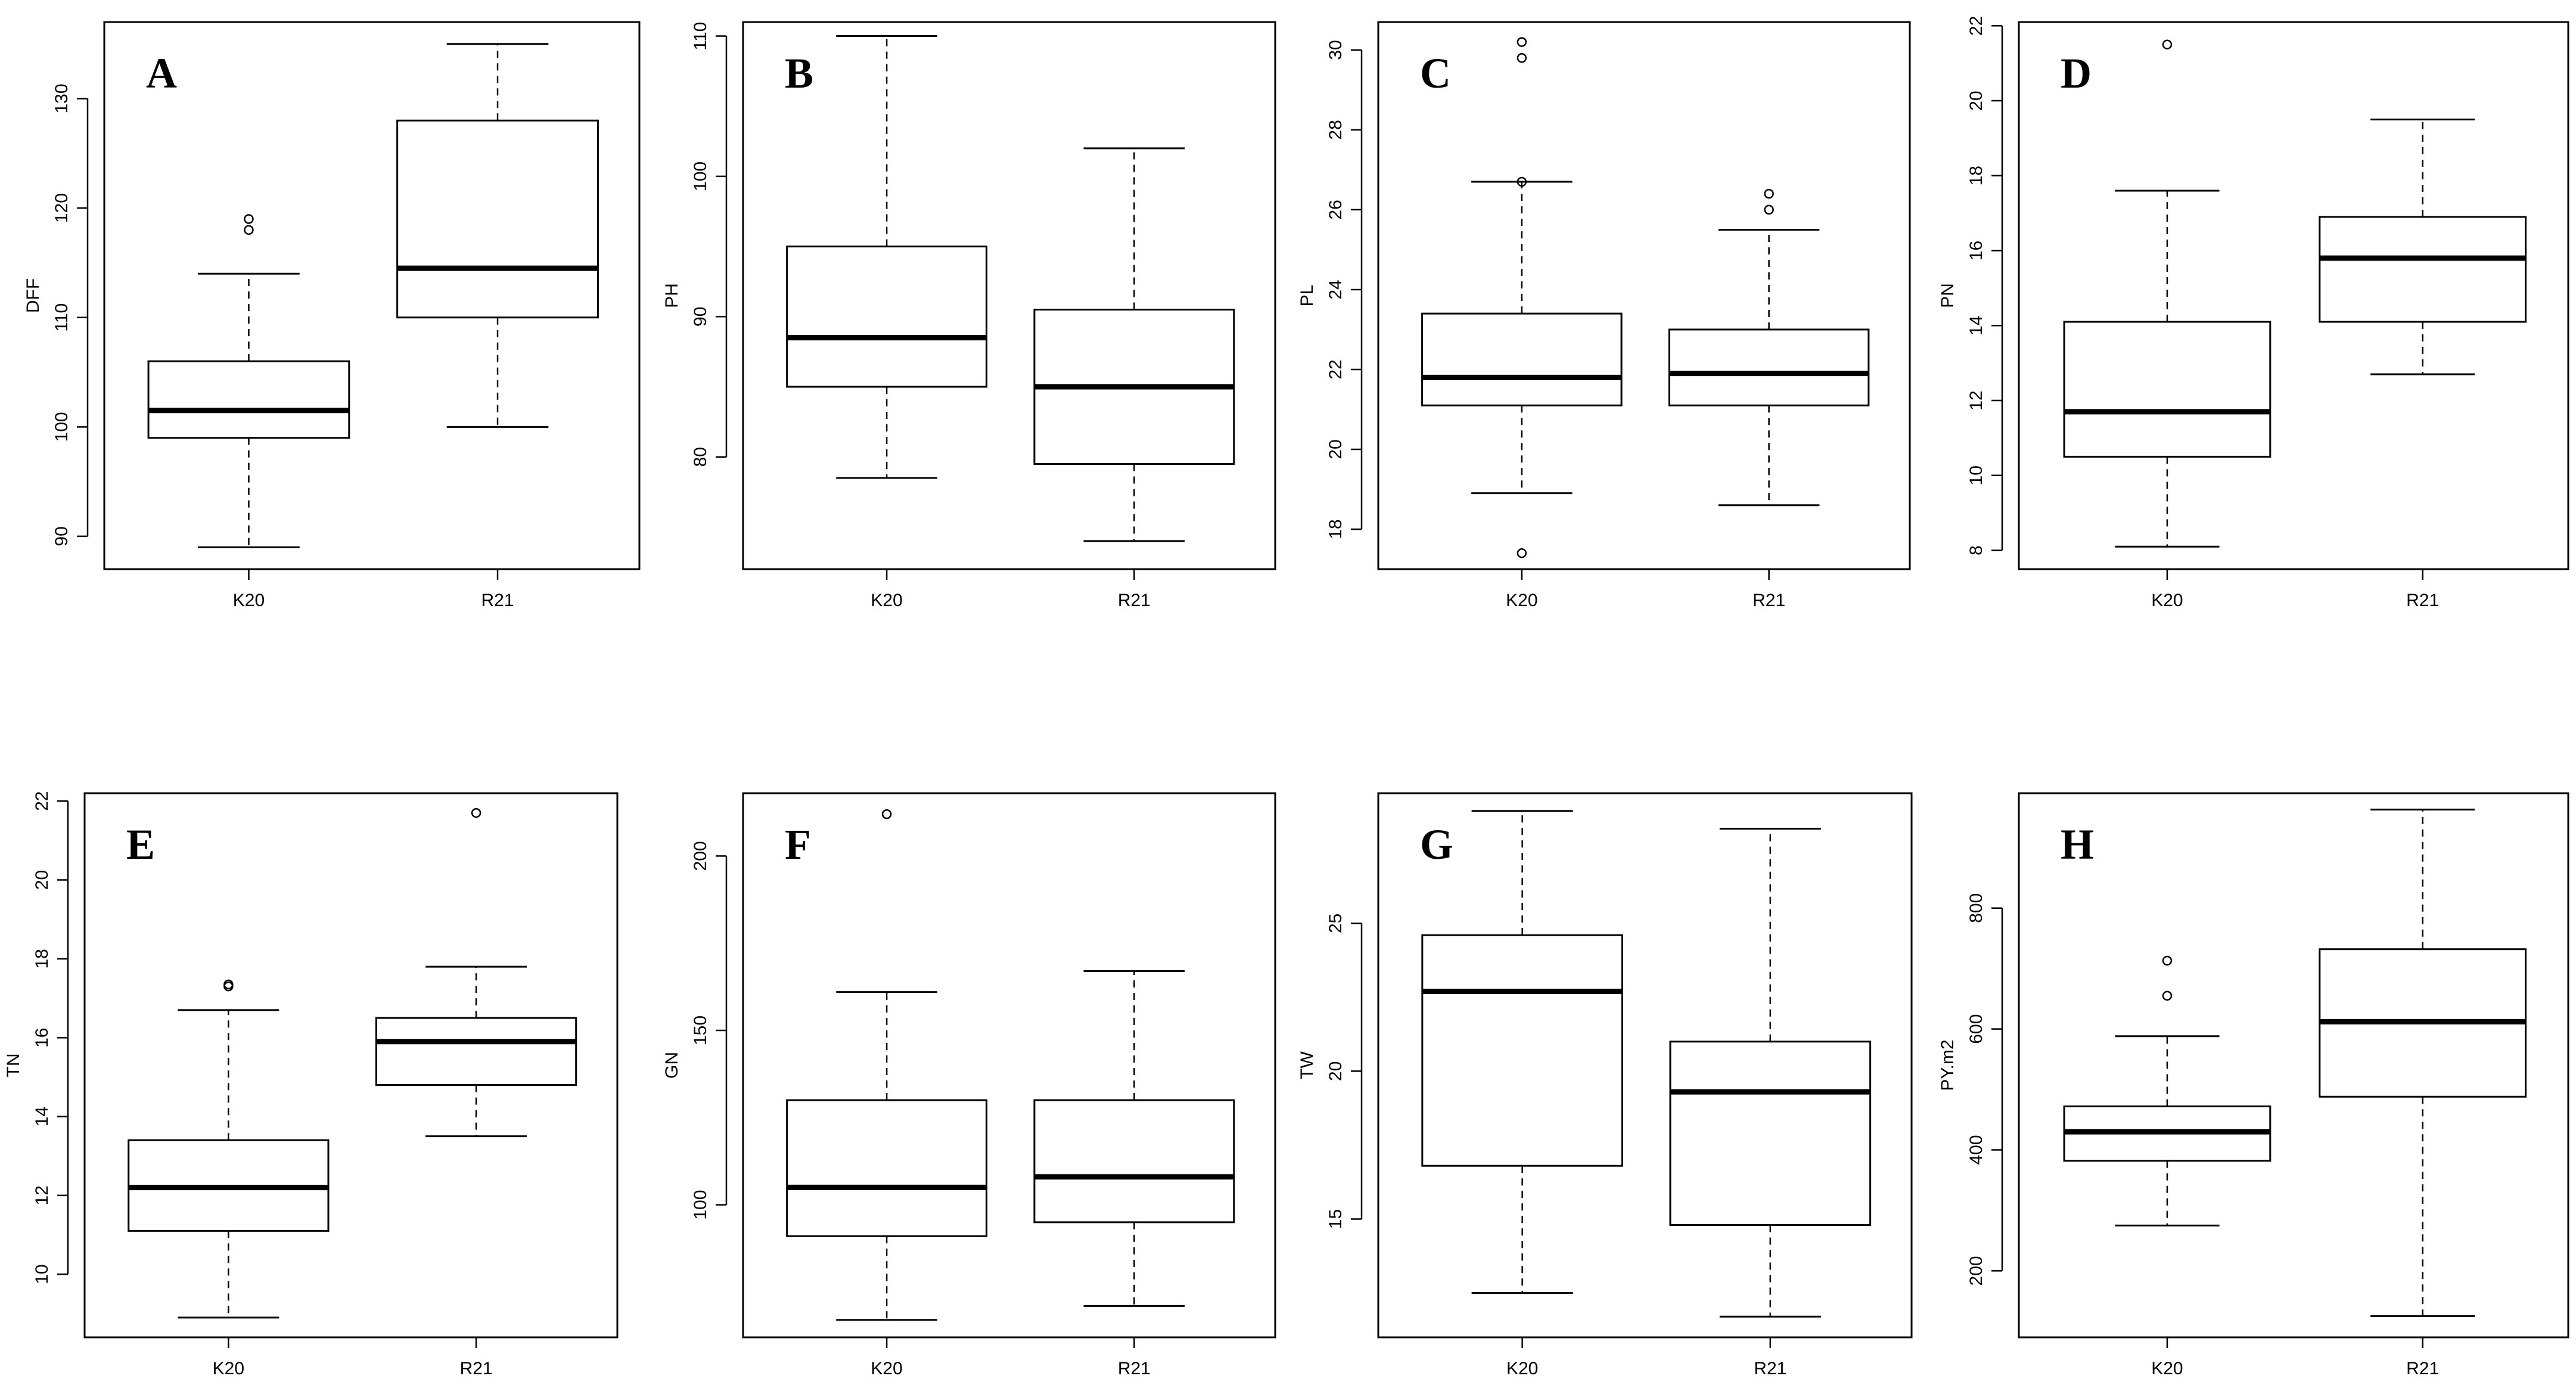  Describe the element at coordinates (1336, 50) in the screenshot. I see `y-tick-label: 30` at that location.